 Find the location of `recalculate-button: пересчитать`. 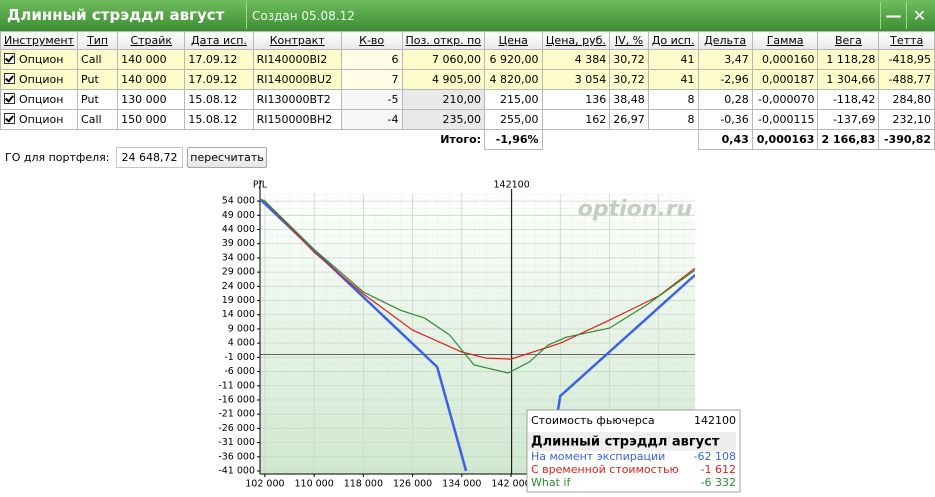

recalculate-button: пересчитать is located at coordinates (227, 157).